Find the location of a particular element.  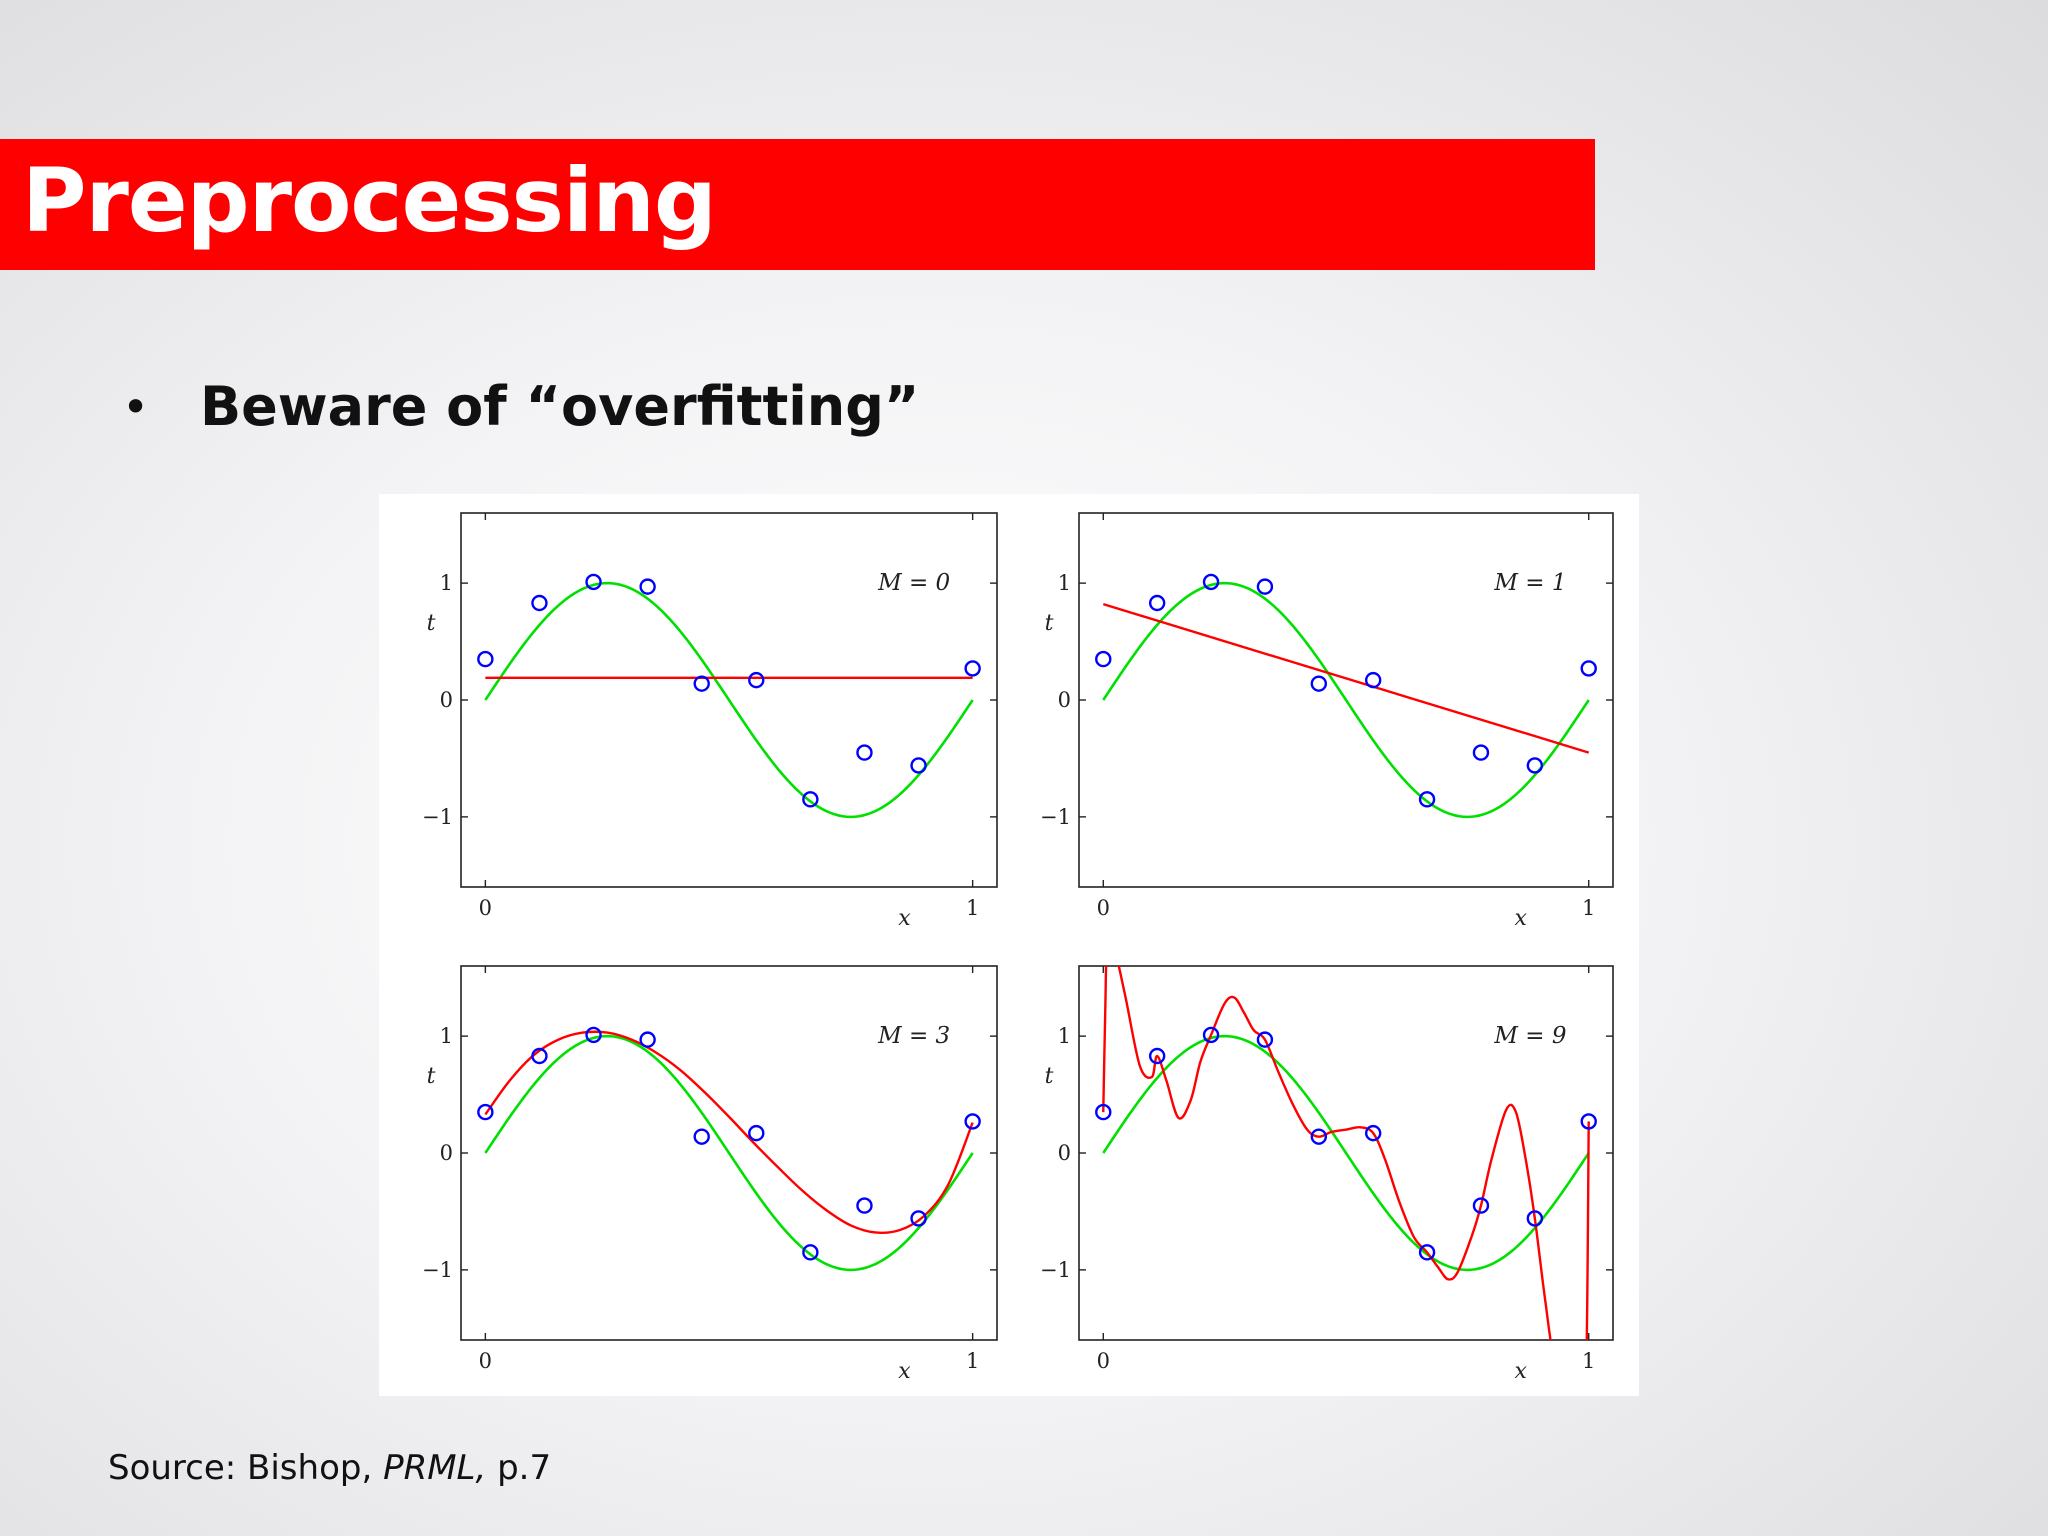

source-title: PRML, is located at coordinates (435, 1468).